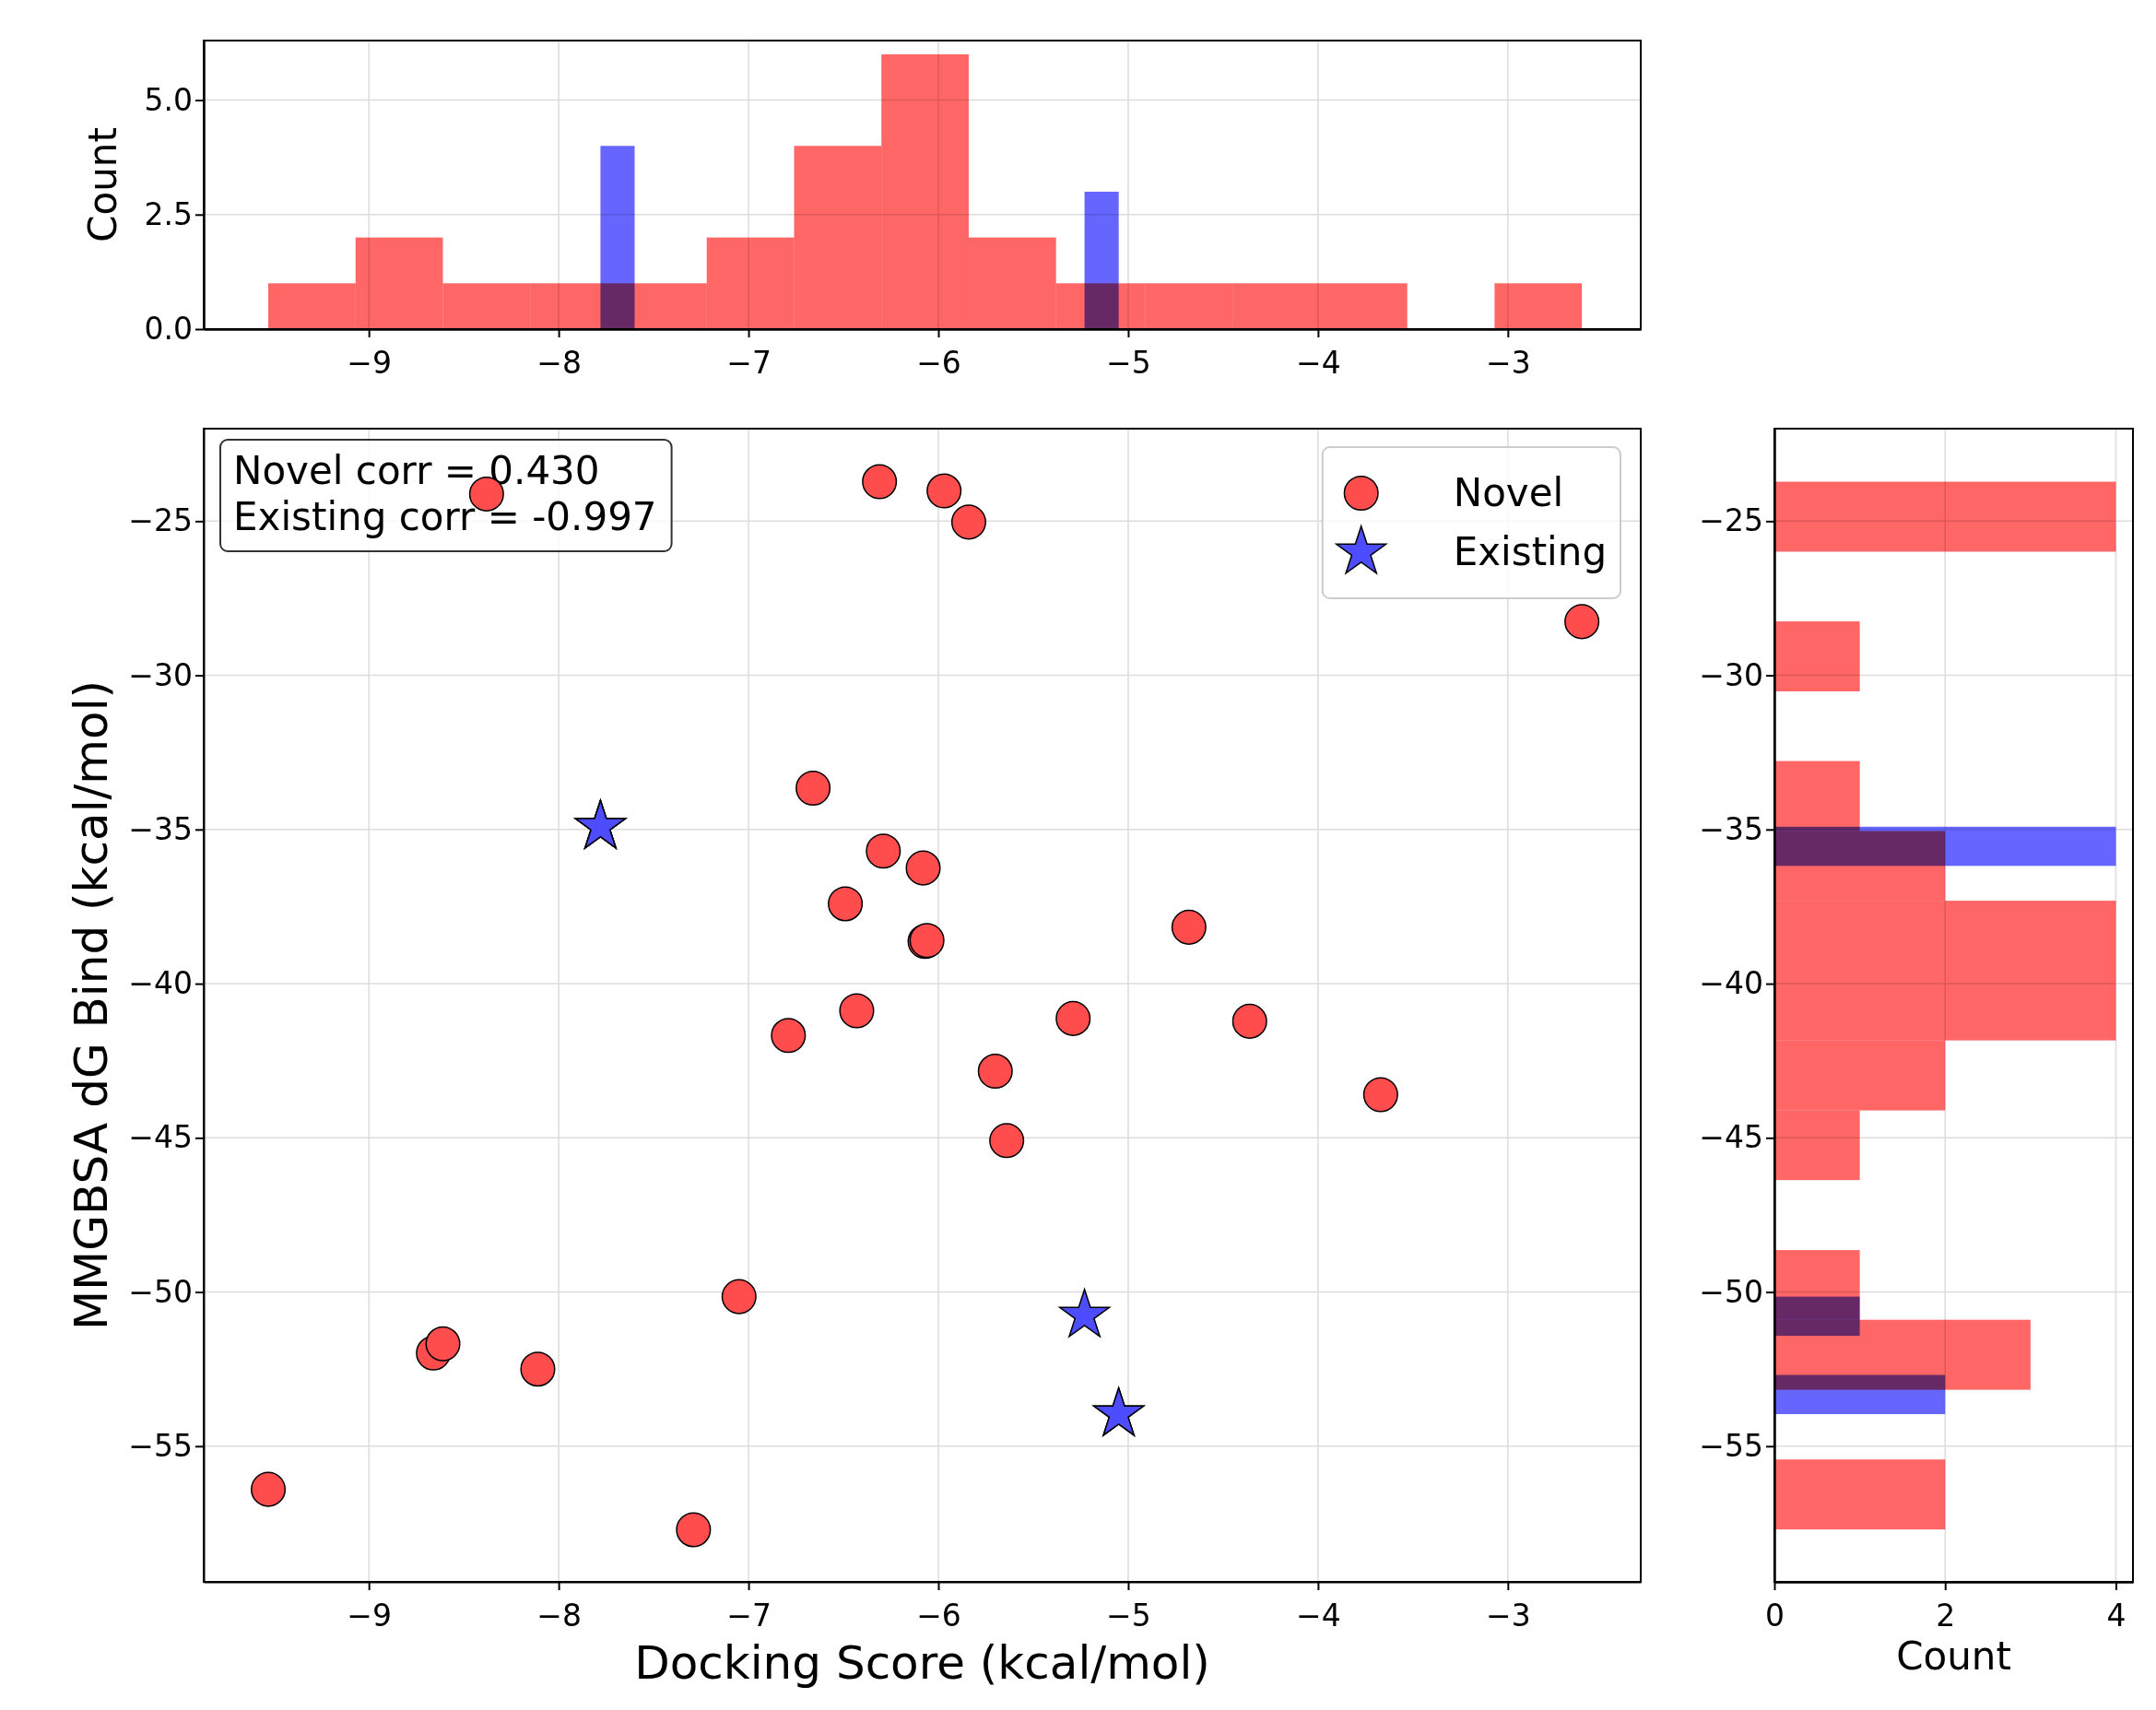 The image size is (2156, 1710). What do you see at coordinates (2116, 1616) in the screenshot?
I see `x-tick-label: 4` at bounding box center [2116, 1616].